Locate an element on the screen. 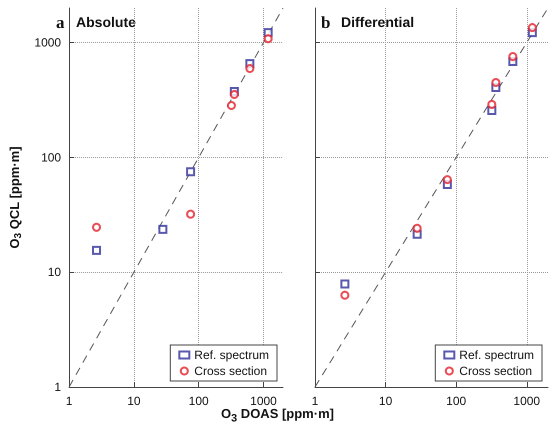  x-axis-title: O$_{3}$ DOAS [ppm·m] is located at coordinates (277, 415).